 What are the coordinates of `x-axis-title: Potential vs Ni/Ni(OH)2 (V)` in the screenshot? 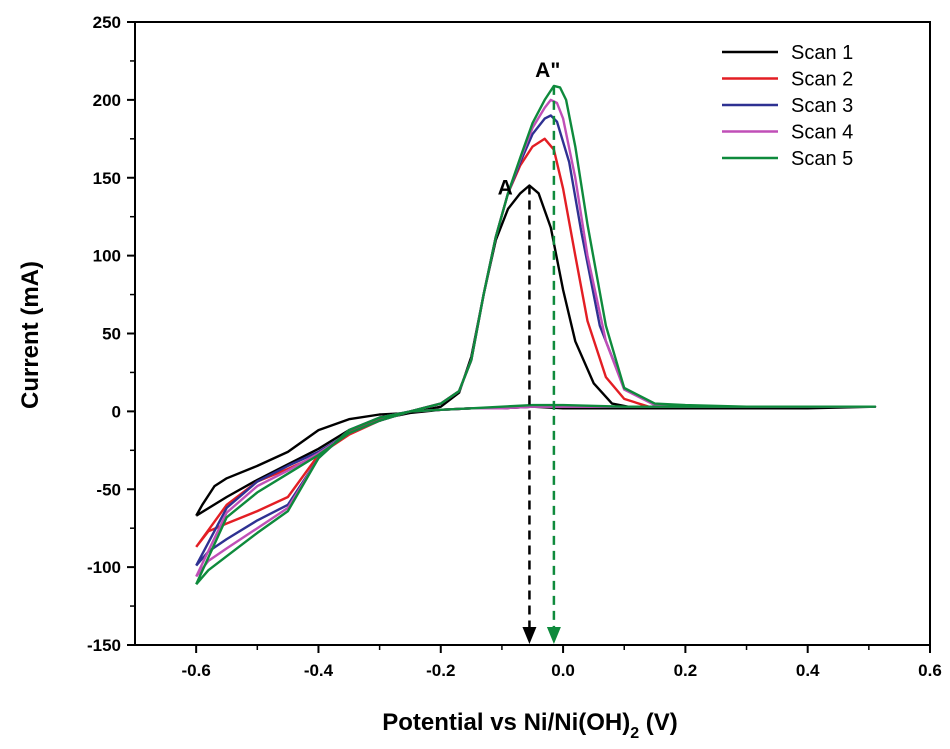 It's located at (530, 725).